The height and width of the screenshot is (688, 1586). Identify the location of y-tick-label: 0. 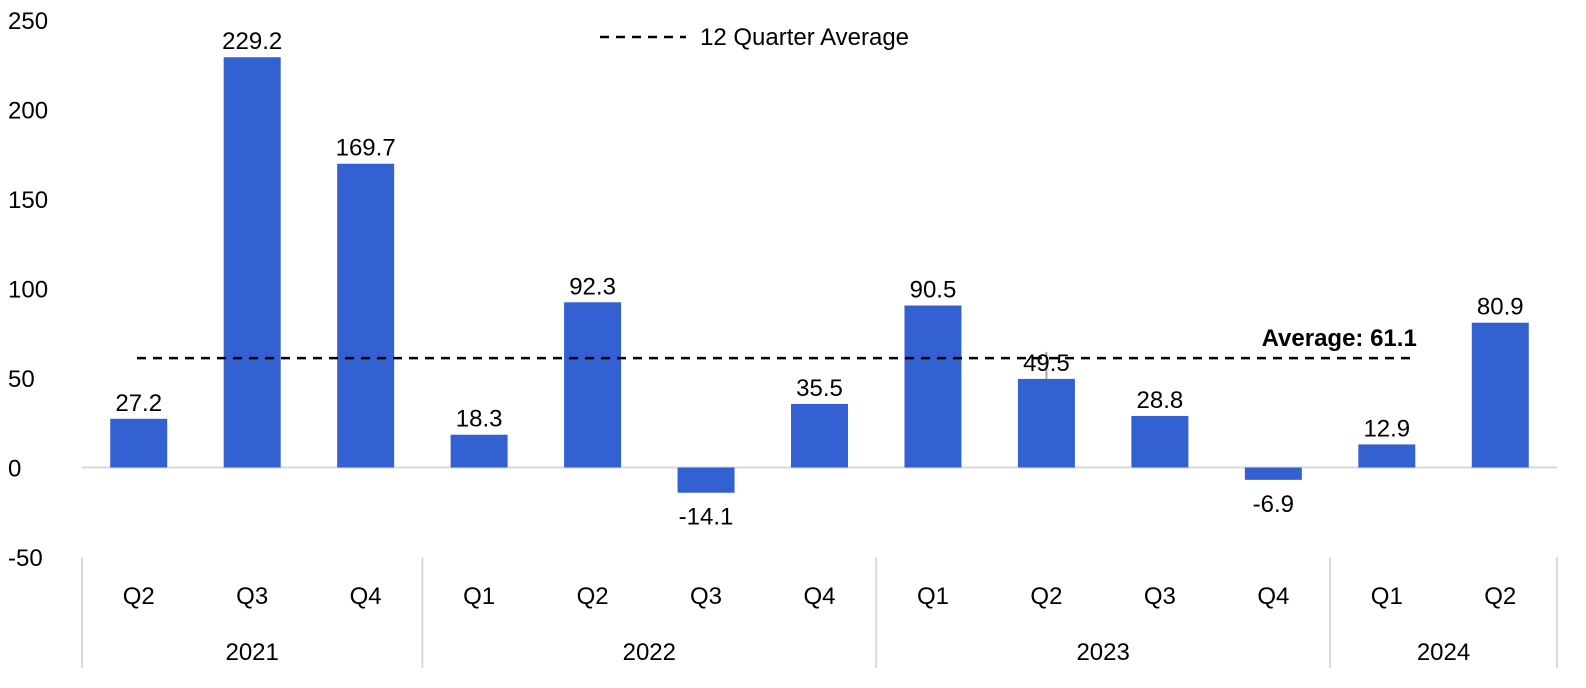
(14, 469).